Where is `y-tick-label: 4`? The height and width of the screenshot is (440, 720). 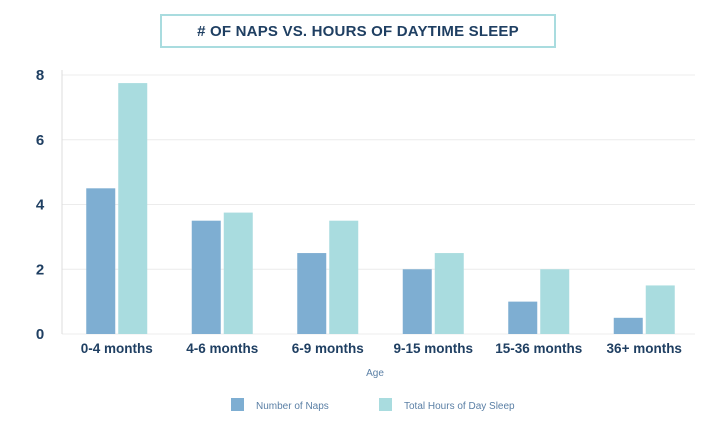
y-tick-label: 4 is located at coordinates (40, 205).